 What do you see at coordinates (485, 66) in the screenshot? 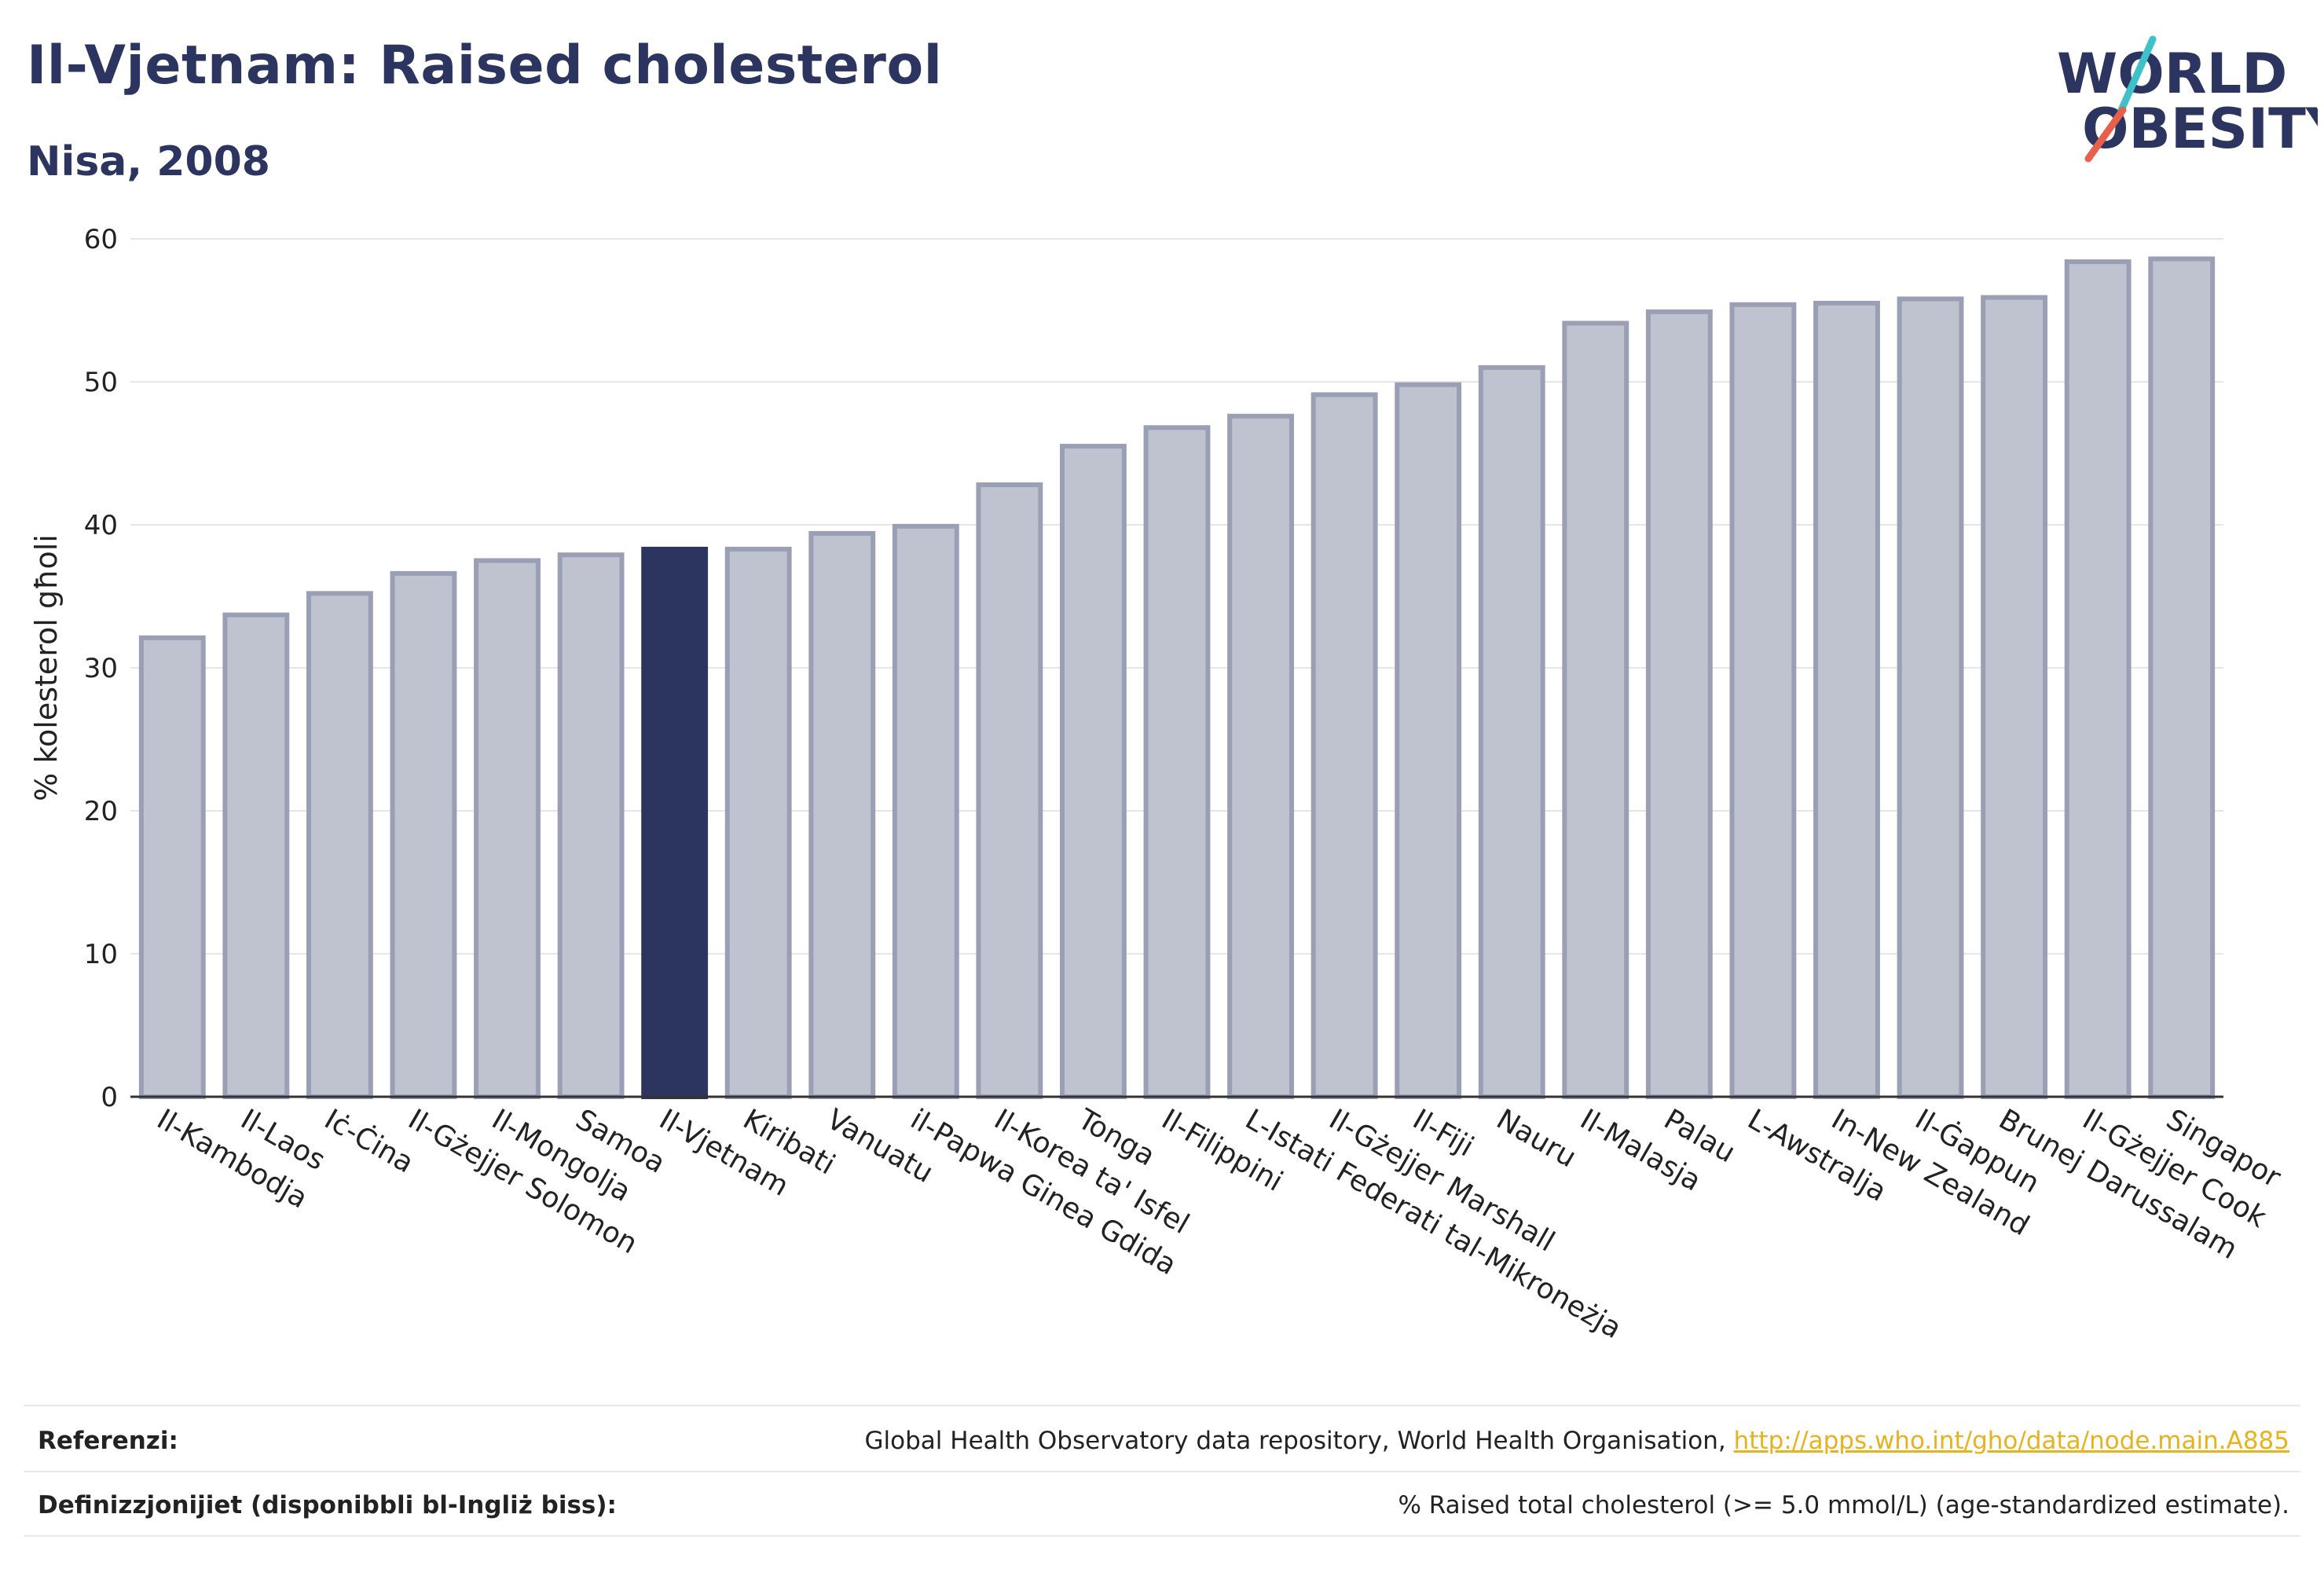
I see `page-title: Il-Vjetnam: Raised cholesterol` at bounding box center [485, 66].